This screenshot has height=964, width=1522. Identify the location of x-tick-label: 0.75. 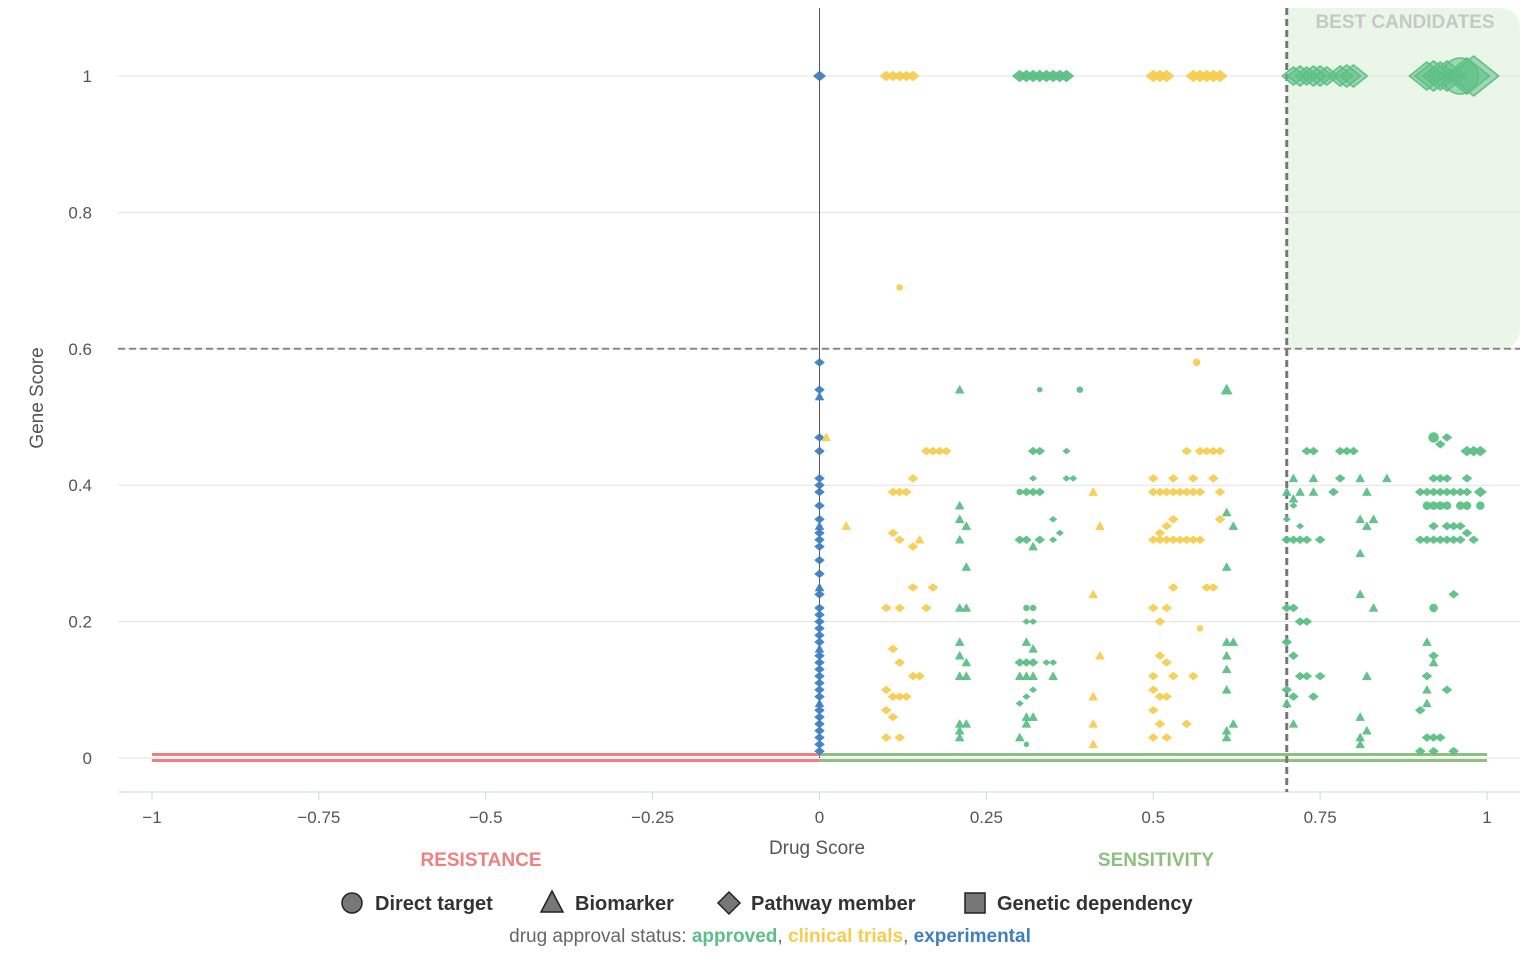
(1320, 817).